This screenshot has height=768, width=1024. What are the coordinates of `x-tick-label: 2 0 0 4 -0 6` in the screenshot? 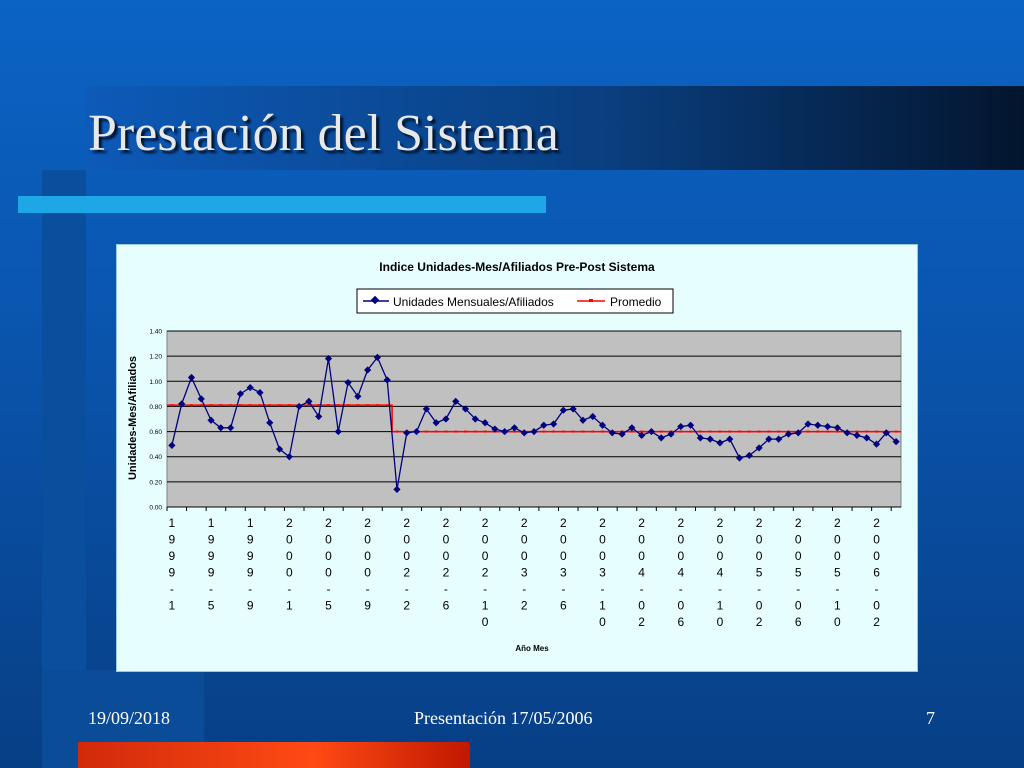 It's located at (680, 572).